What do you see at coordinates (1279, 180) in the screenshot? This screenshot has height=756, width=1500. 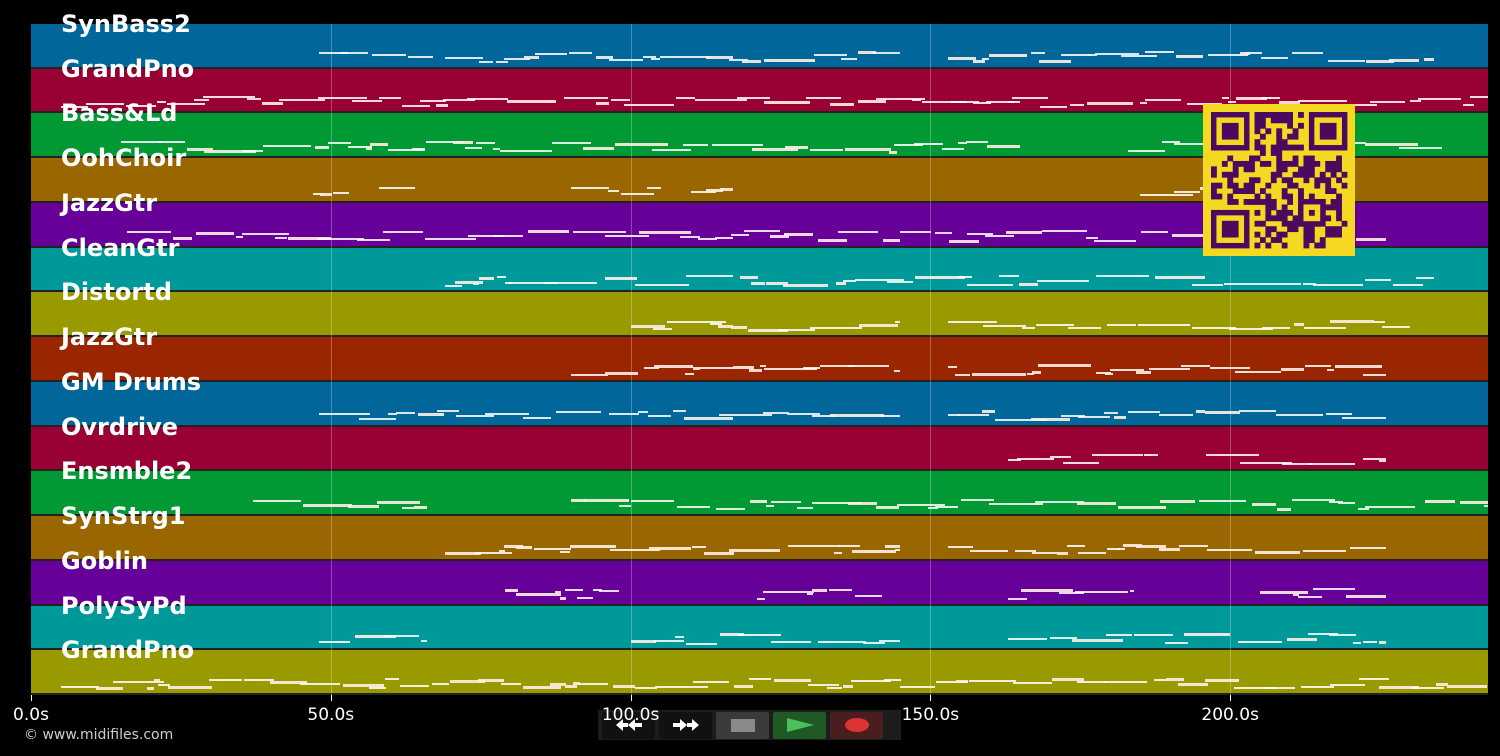 I see `qr-code` at bounding box center [1279, 180].